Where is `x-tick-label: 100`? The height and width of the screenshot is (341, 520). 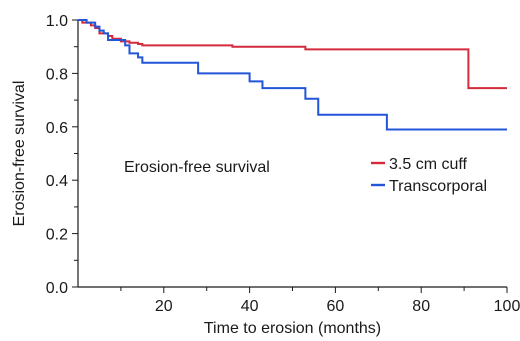
x-tick-label: 100 is located at coordinates (507, 306).